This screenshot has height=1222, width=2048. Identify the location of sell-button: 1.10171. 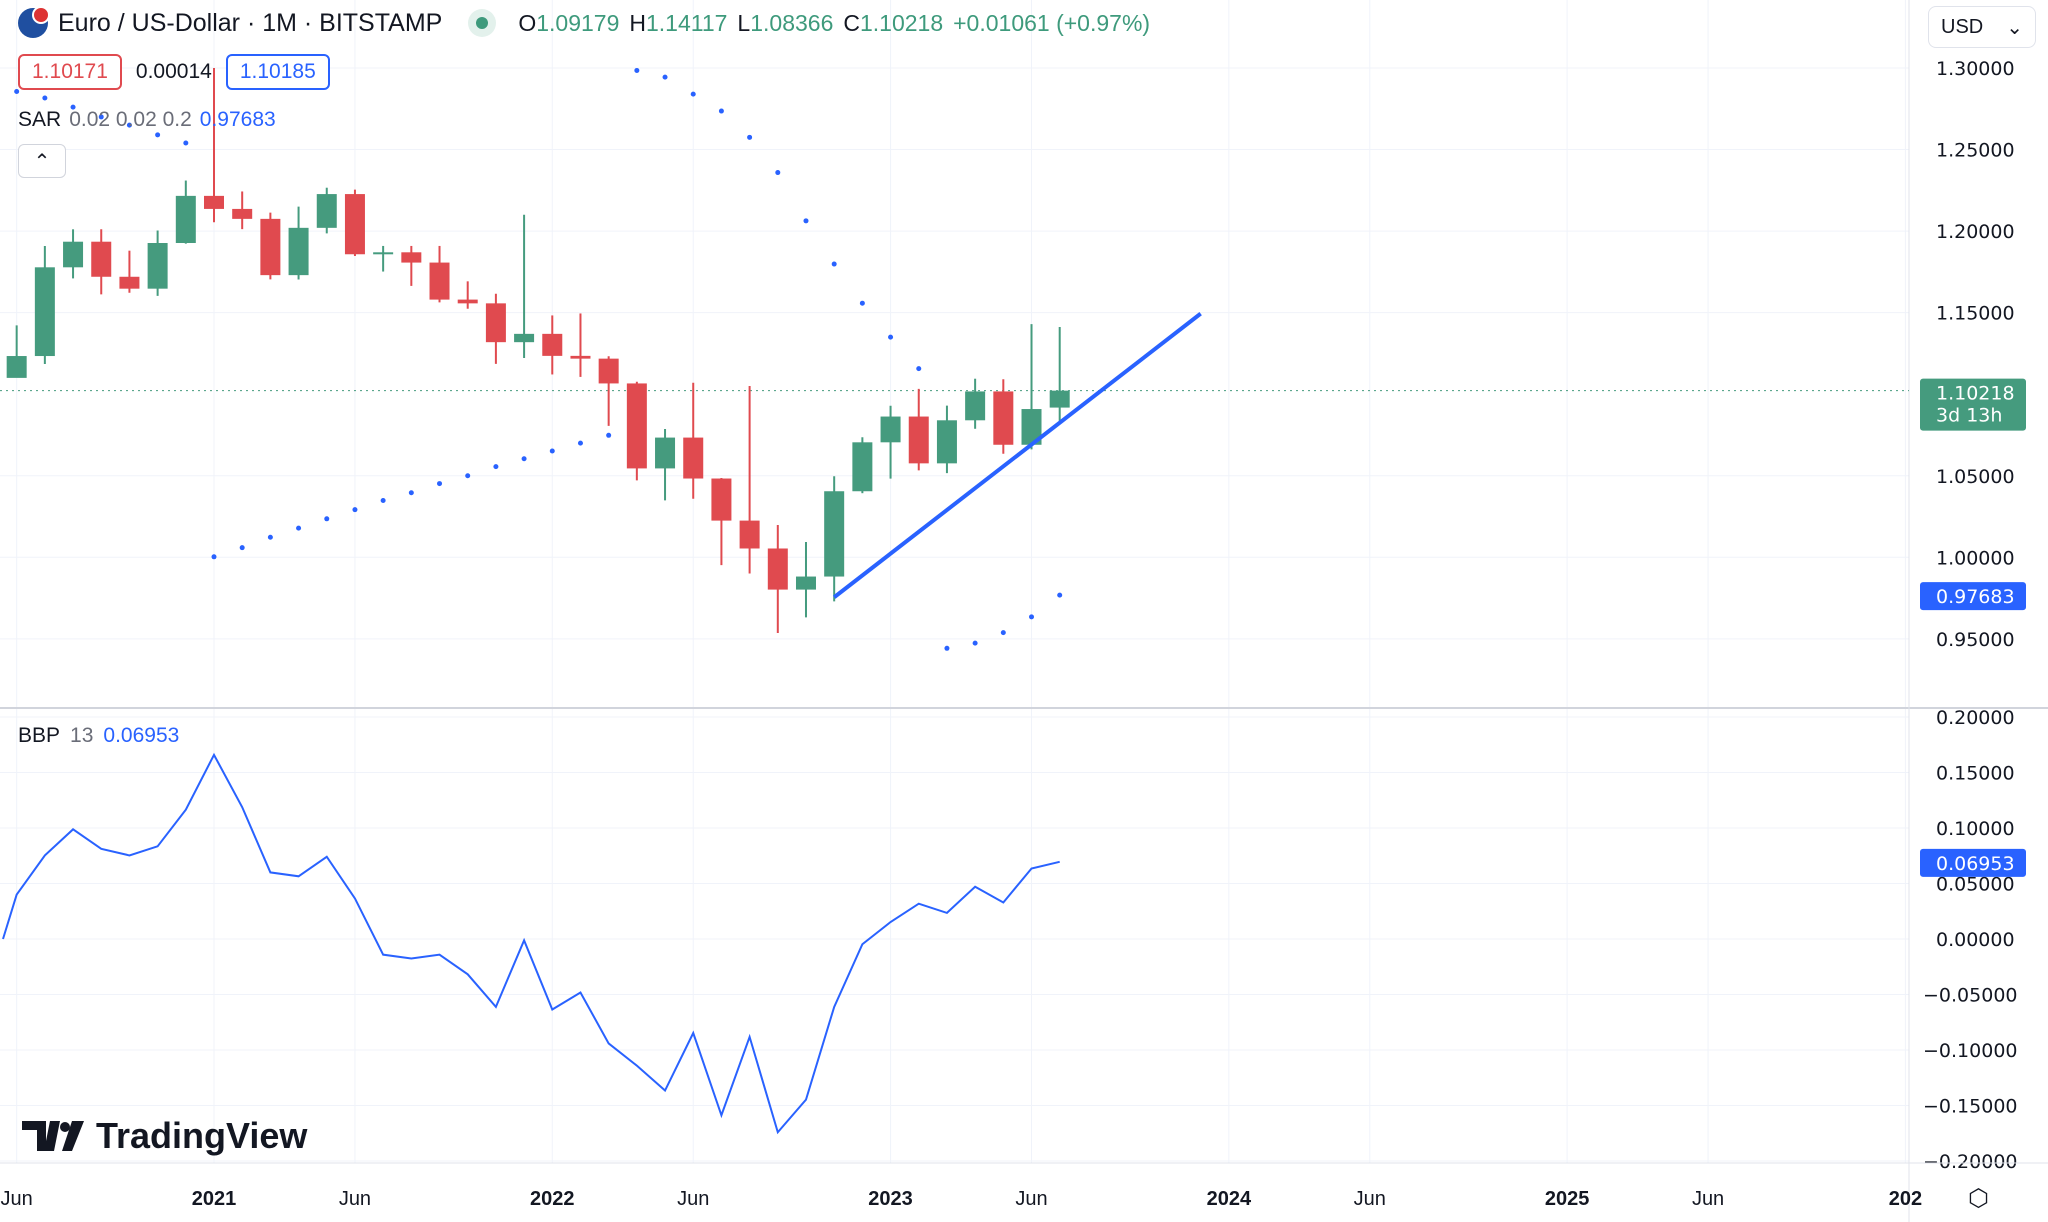
(70, 72).